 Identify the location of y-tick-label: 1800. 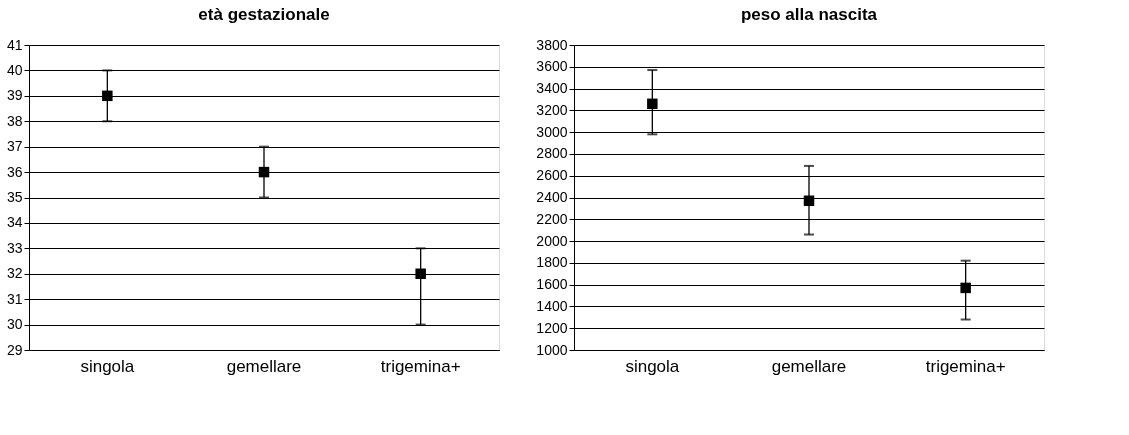
(552, 262).